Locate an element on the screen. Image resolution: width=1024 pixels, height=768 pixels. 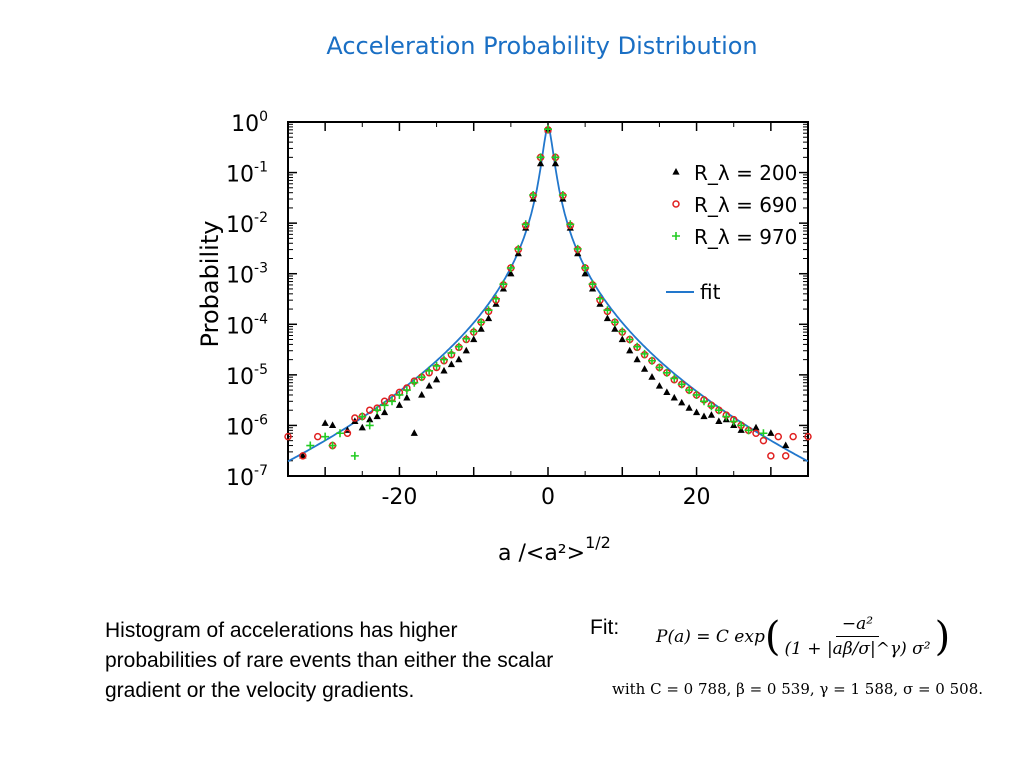
x-tick-label: -20 is located at coordinates (399, 497).